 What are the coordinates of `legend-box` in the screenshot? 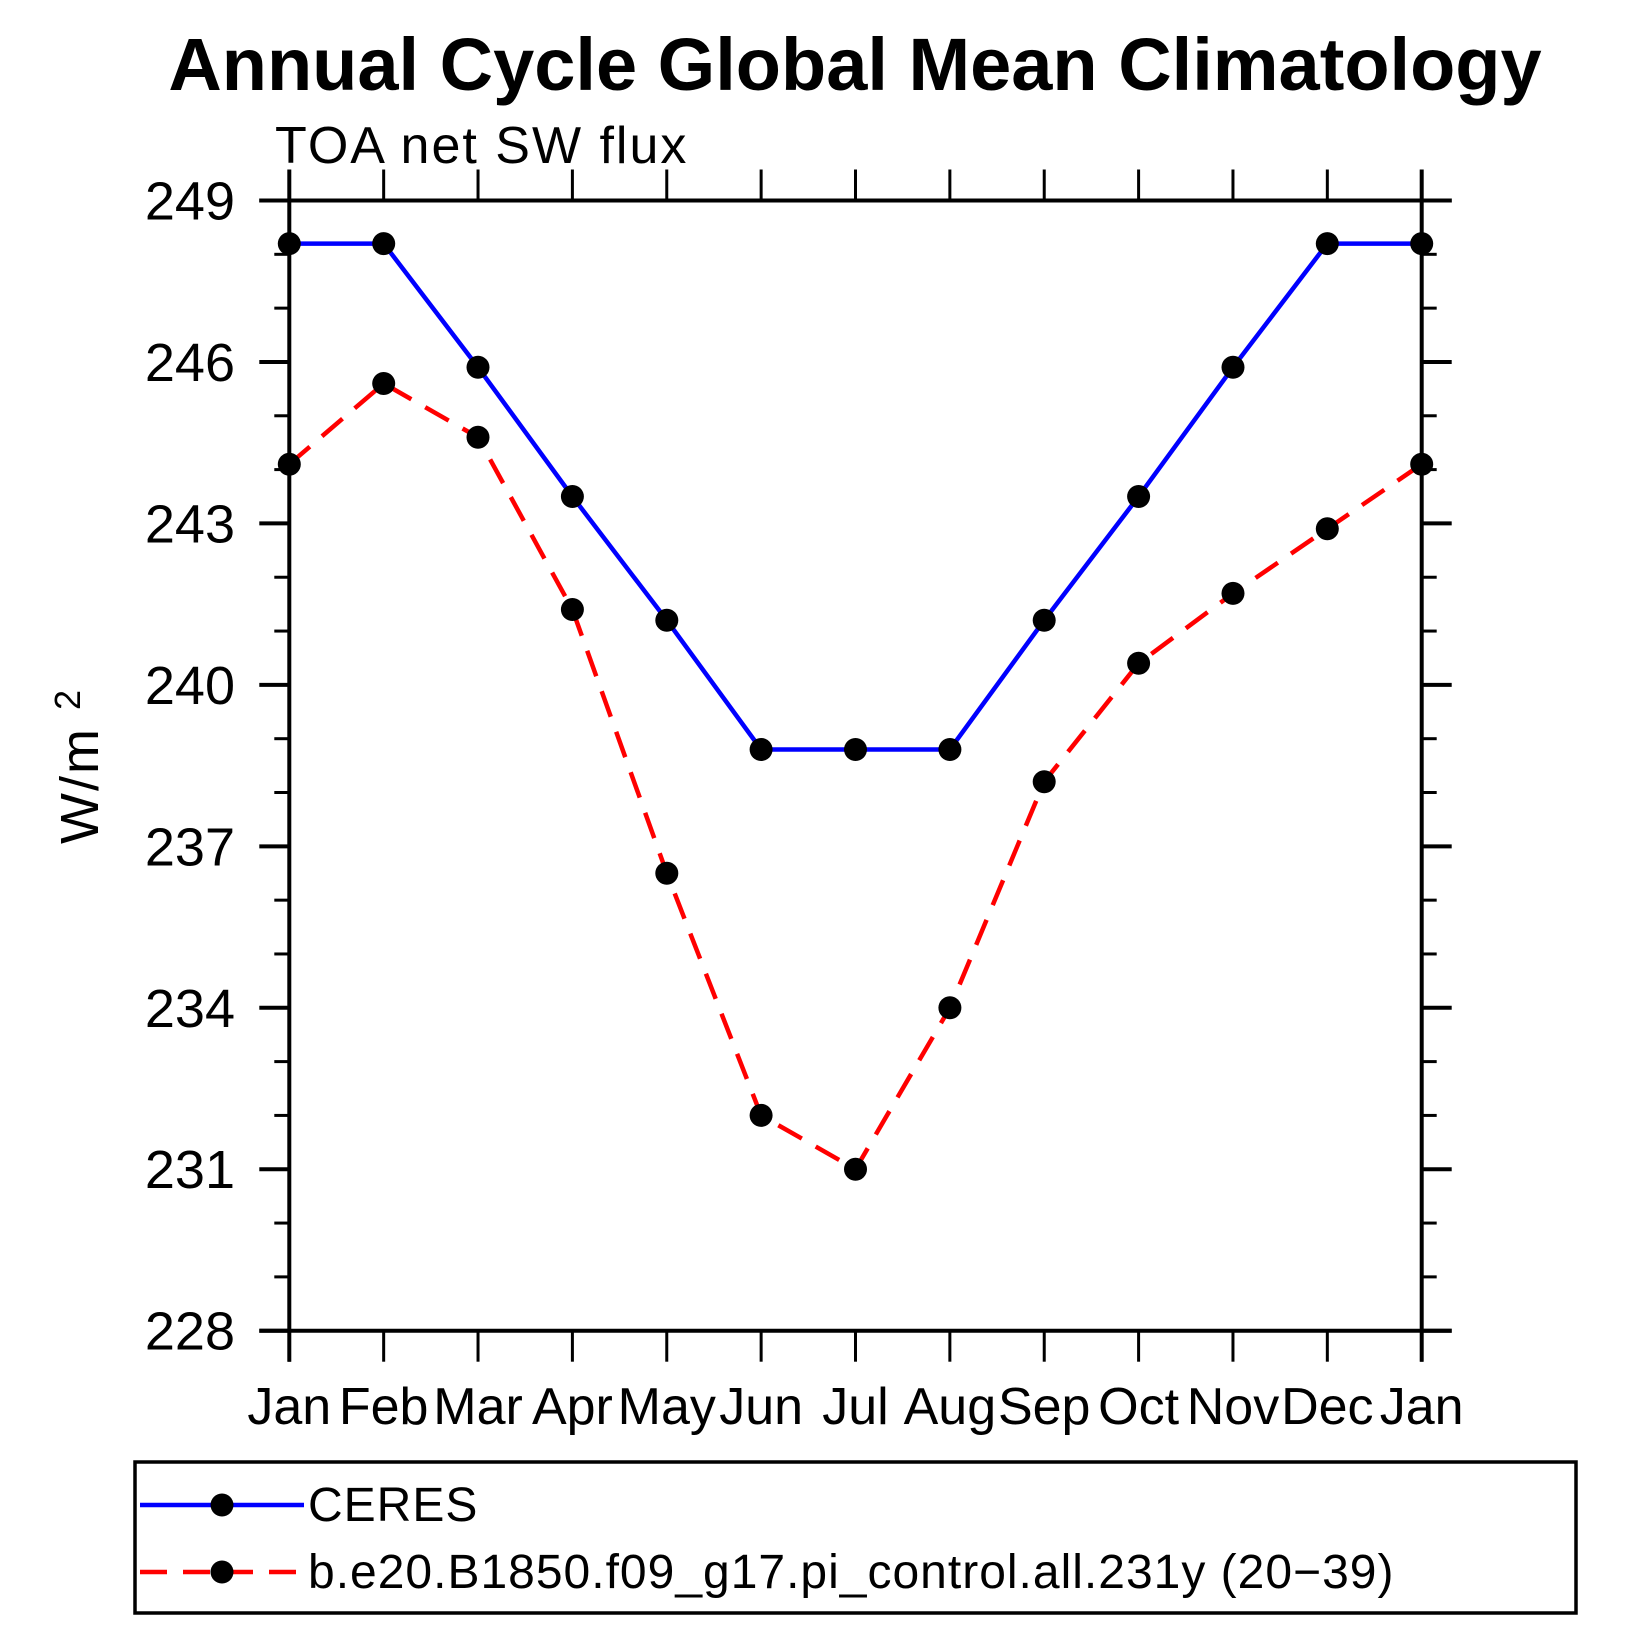 It's located at (855, 1537).